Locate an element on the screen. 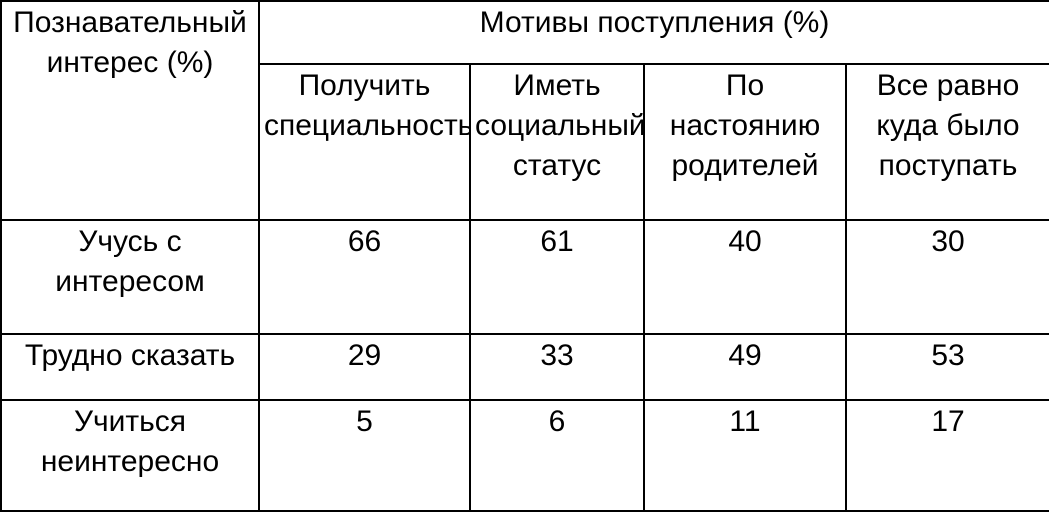 The height and width of the screenshot is (512, 1049). row-label-cell: Учусь с интересом is located at coordinates (130, 277).